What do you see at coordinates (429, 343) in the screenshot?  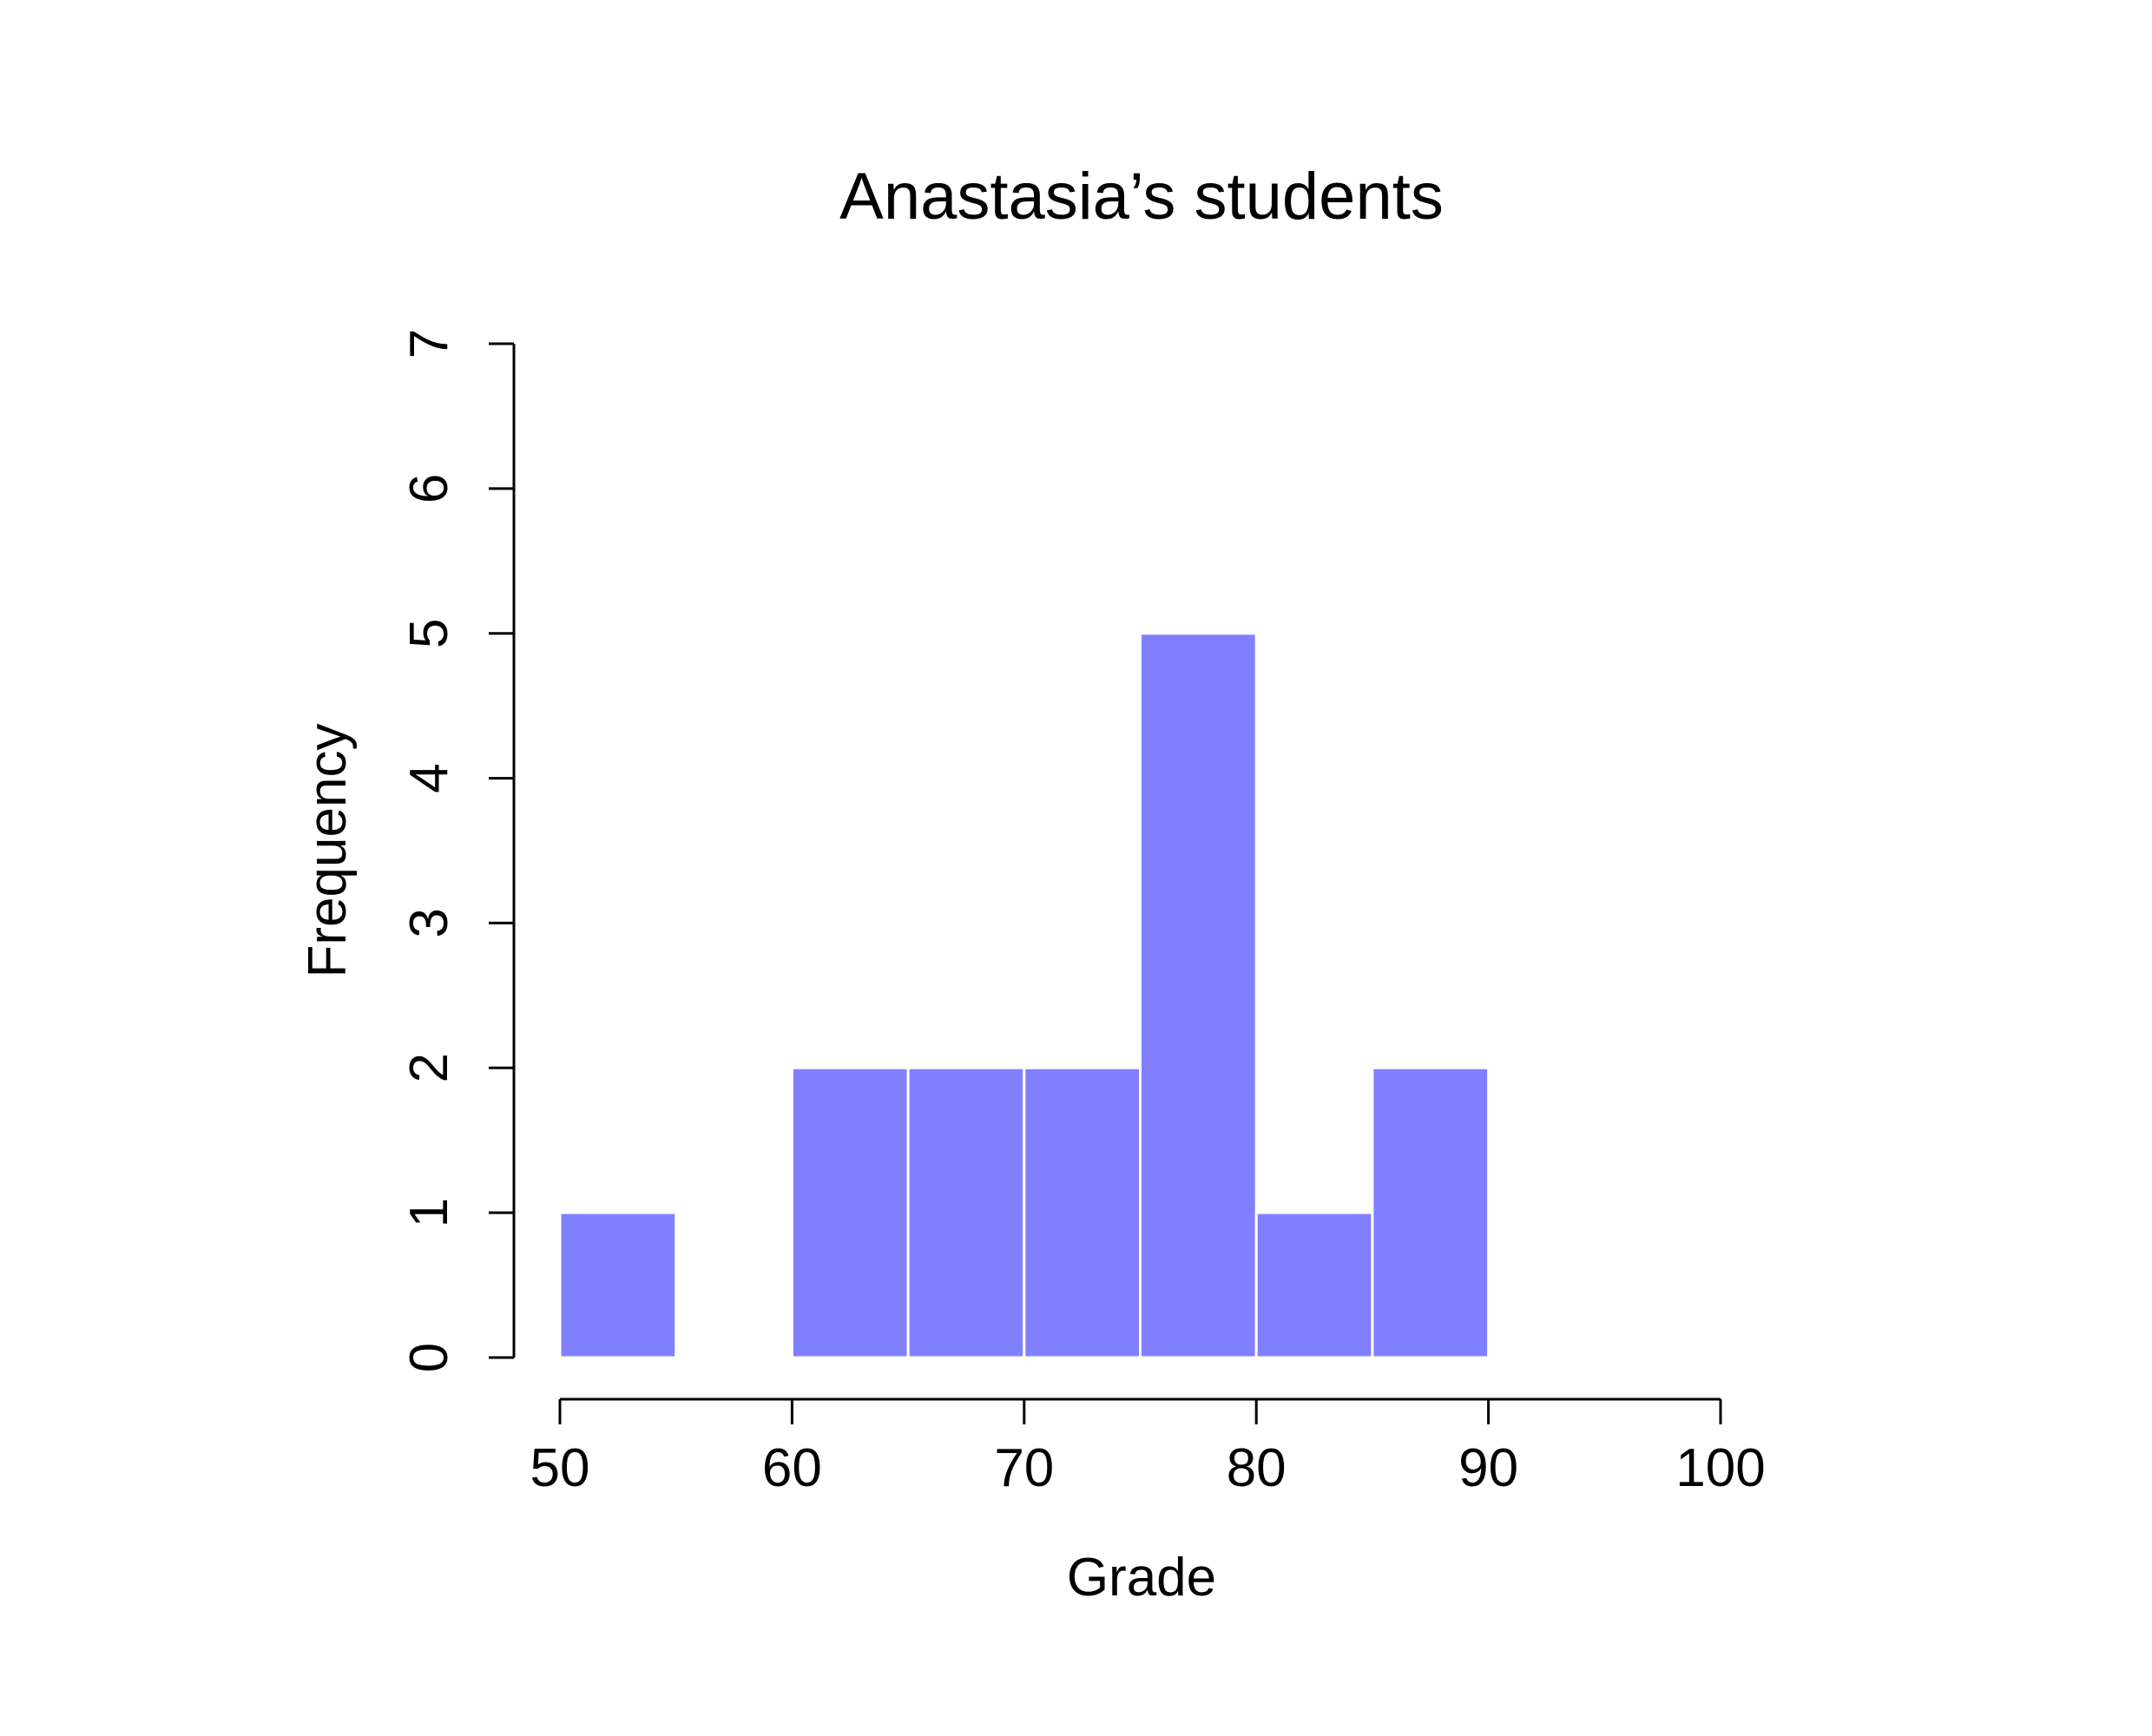 I see `y-tick-label-7: 7` at bounding box center [429, 343].